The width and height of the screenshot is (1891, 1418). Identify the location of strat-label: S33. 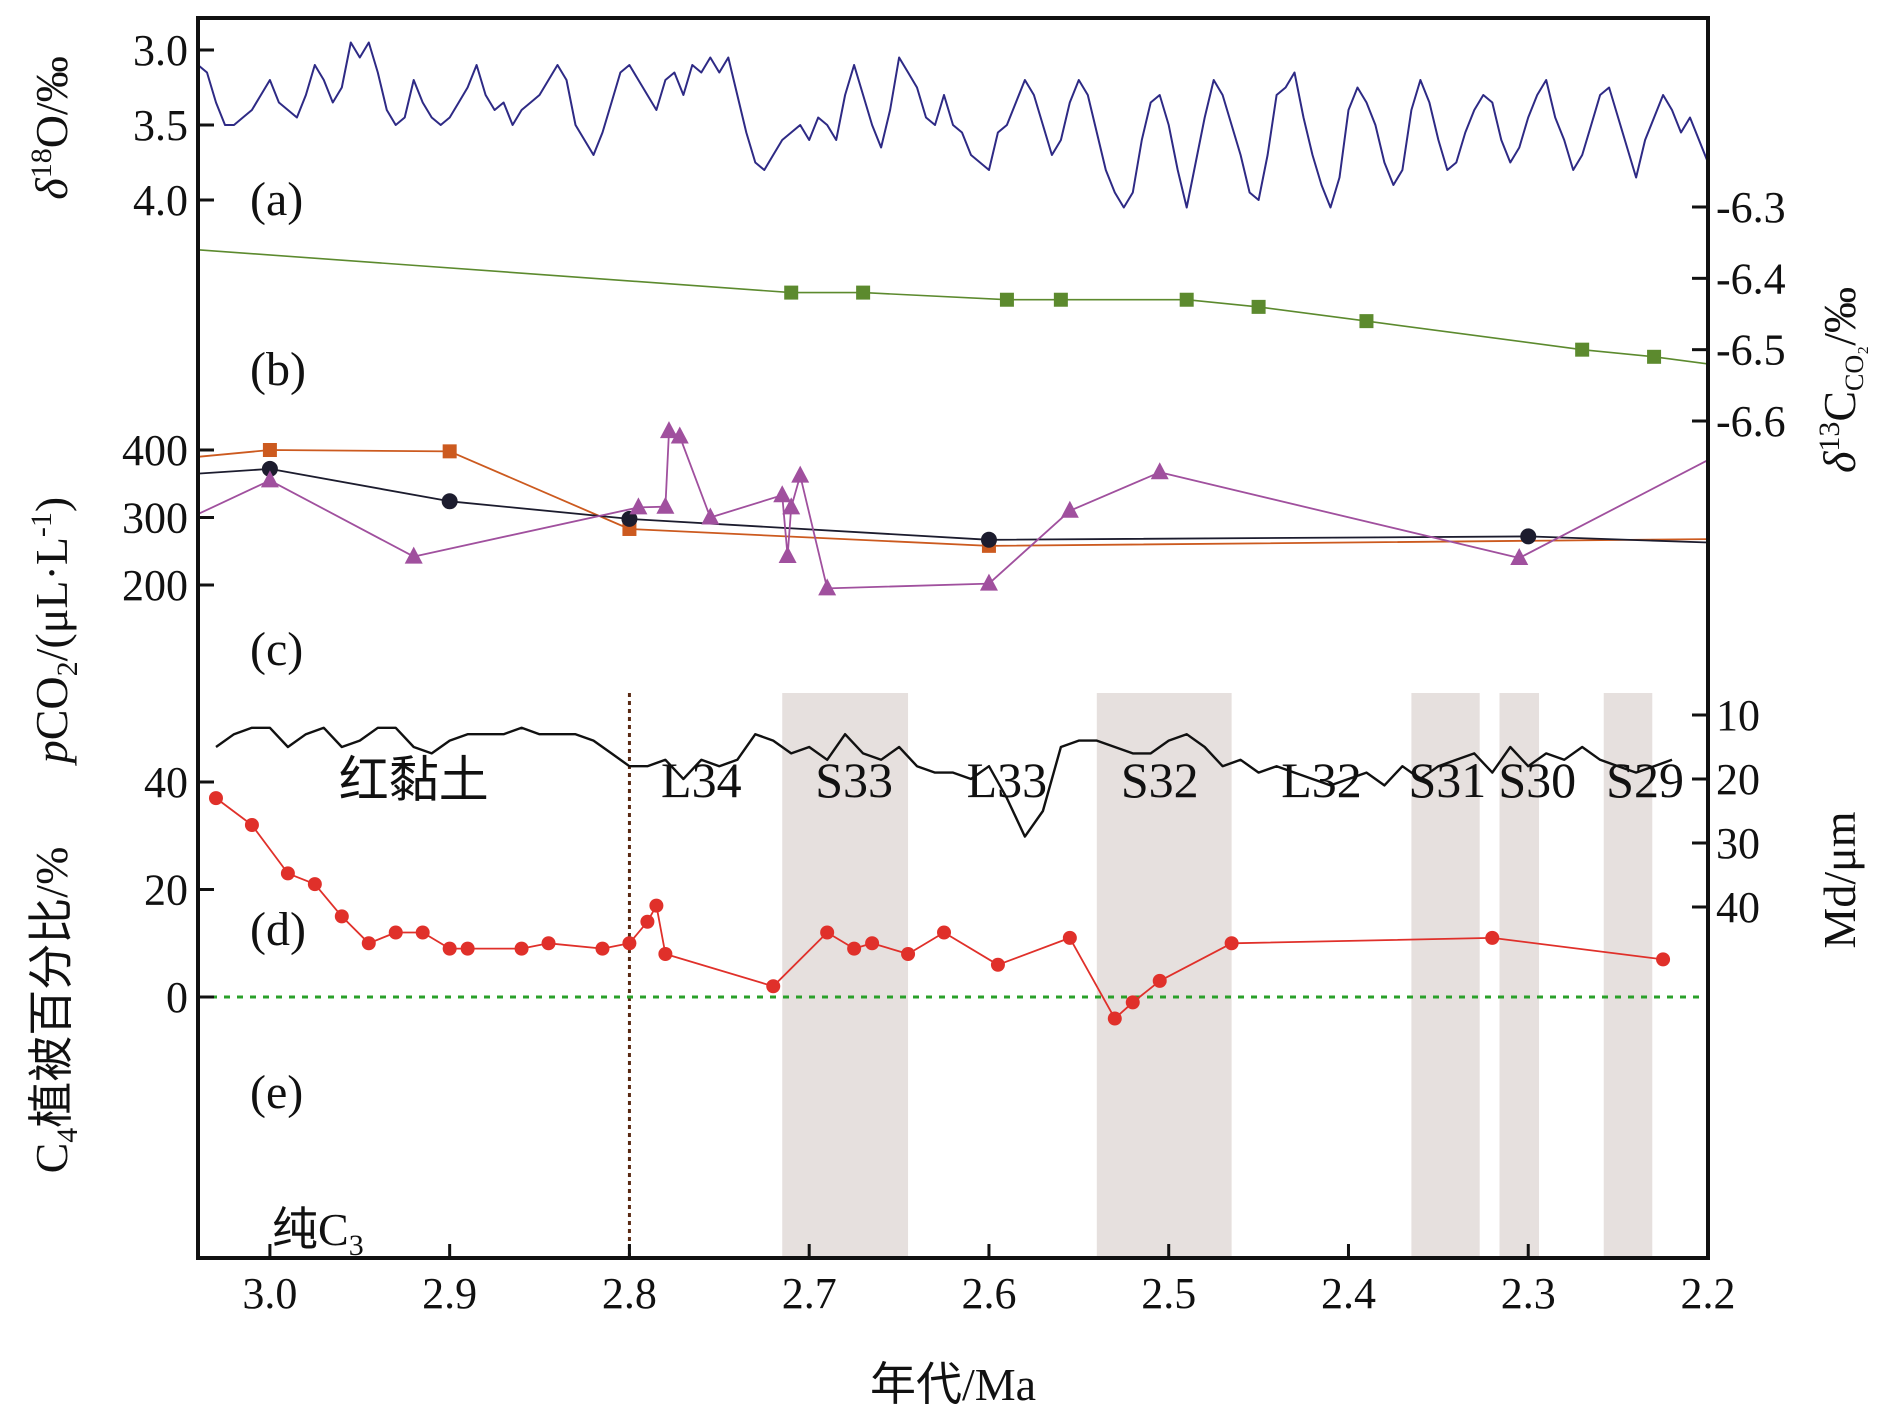
(854, 780).